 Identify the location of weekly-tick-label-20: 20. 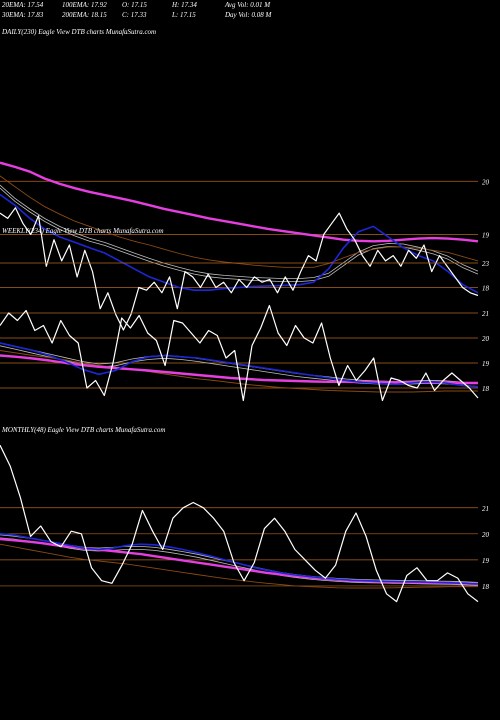
(486, 339).